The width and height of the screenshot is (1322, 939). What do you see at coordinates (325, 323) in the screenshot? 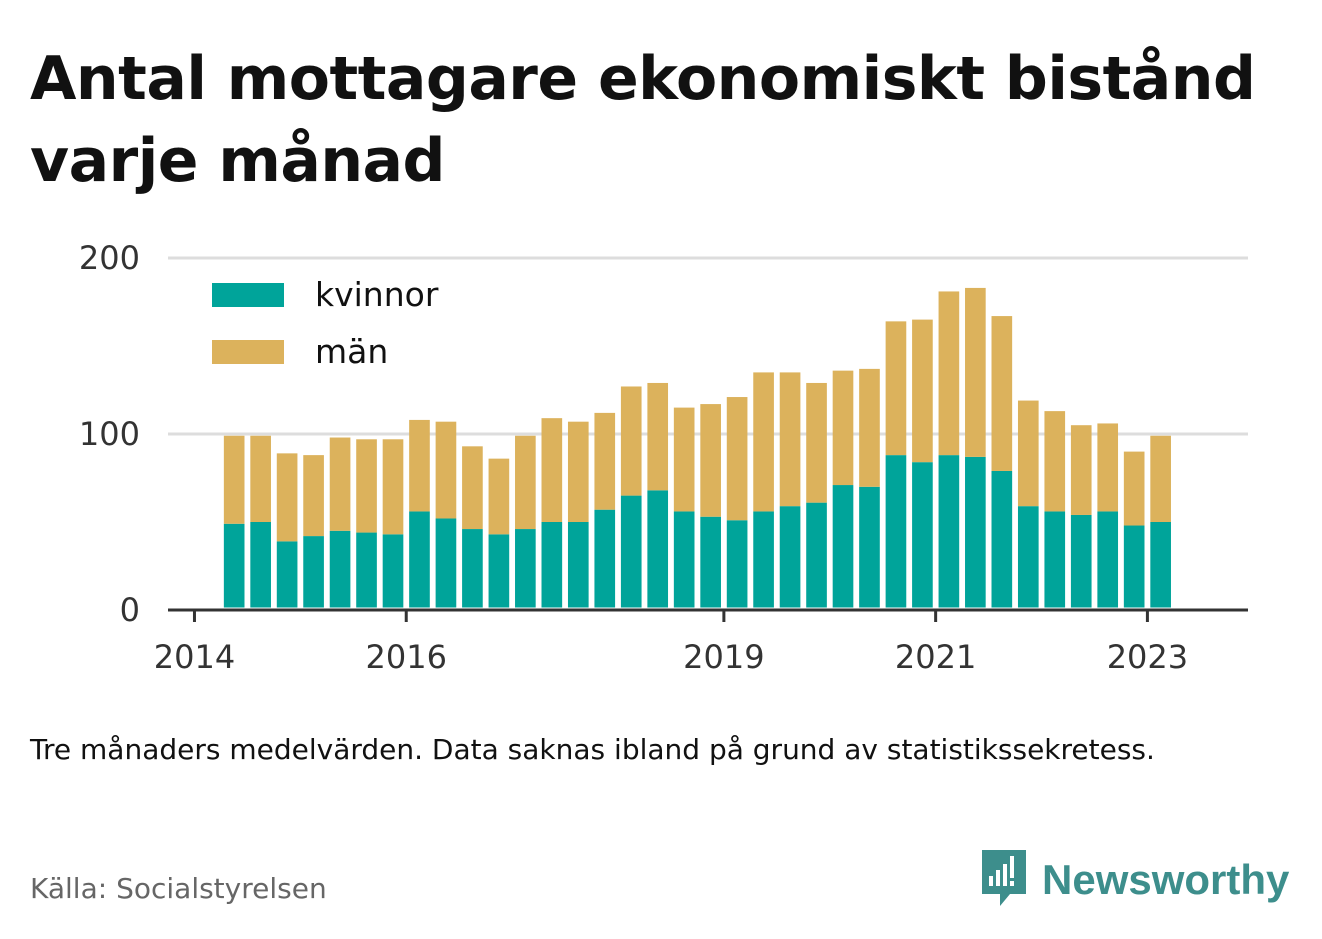
I see `legend: kvinnor män` at bounding box center [325, 323].